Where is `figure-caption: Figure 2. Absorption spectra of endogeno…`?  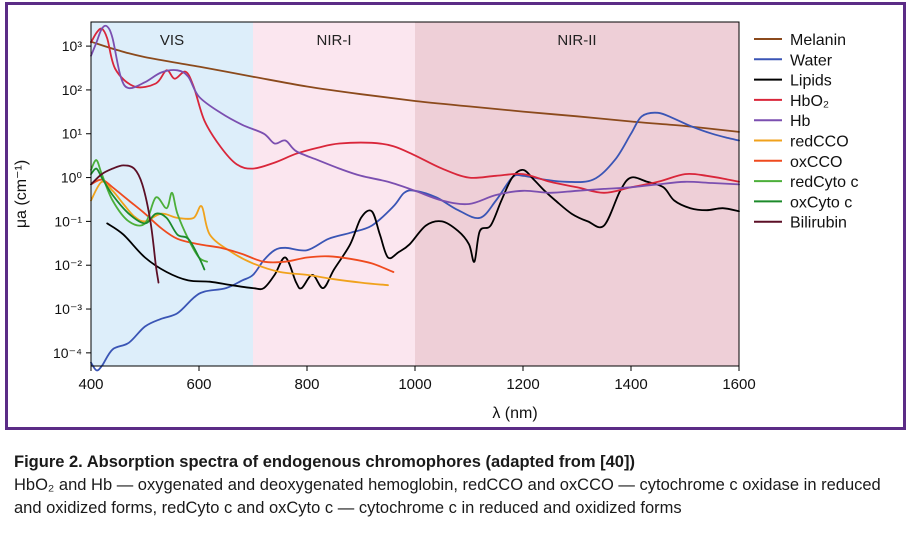 figure-caption: Figure 2. Absorption spectra of endogeno… is located at coordinates (459, 485).